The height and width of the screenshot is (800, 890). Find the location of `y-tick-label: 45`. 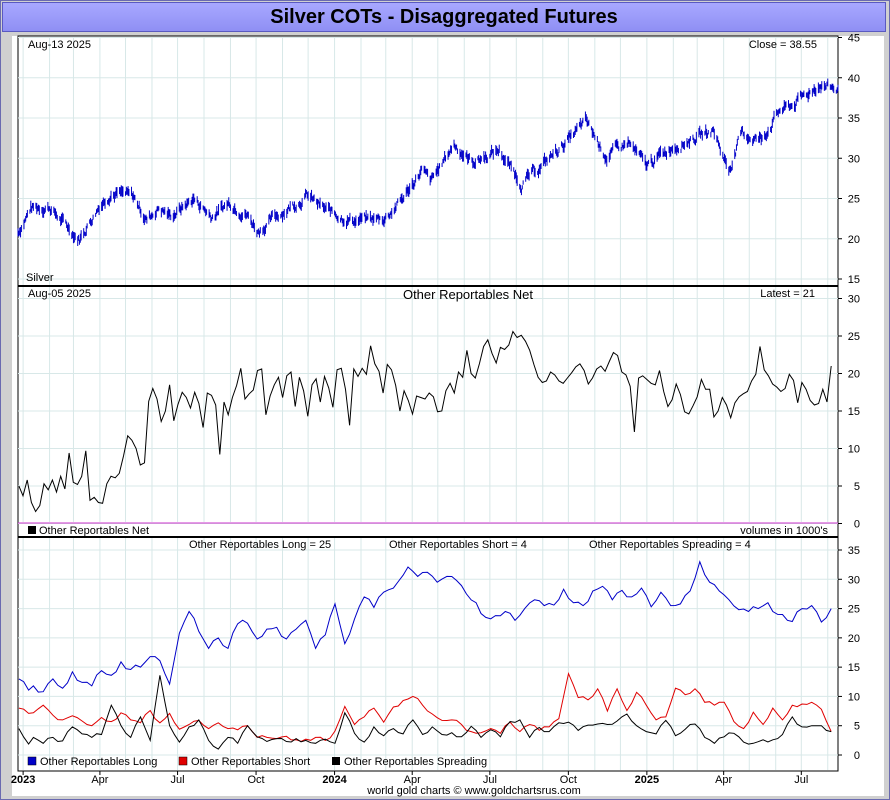

y-tick-label: 45 is located at coordinates (854, 39).